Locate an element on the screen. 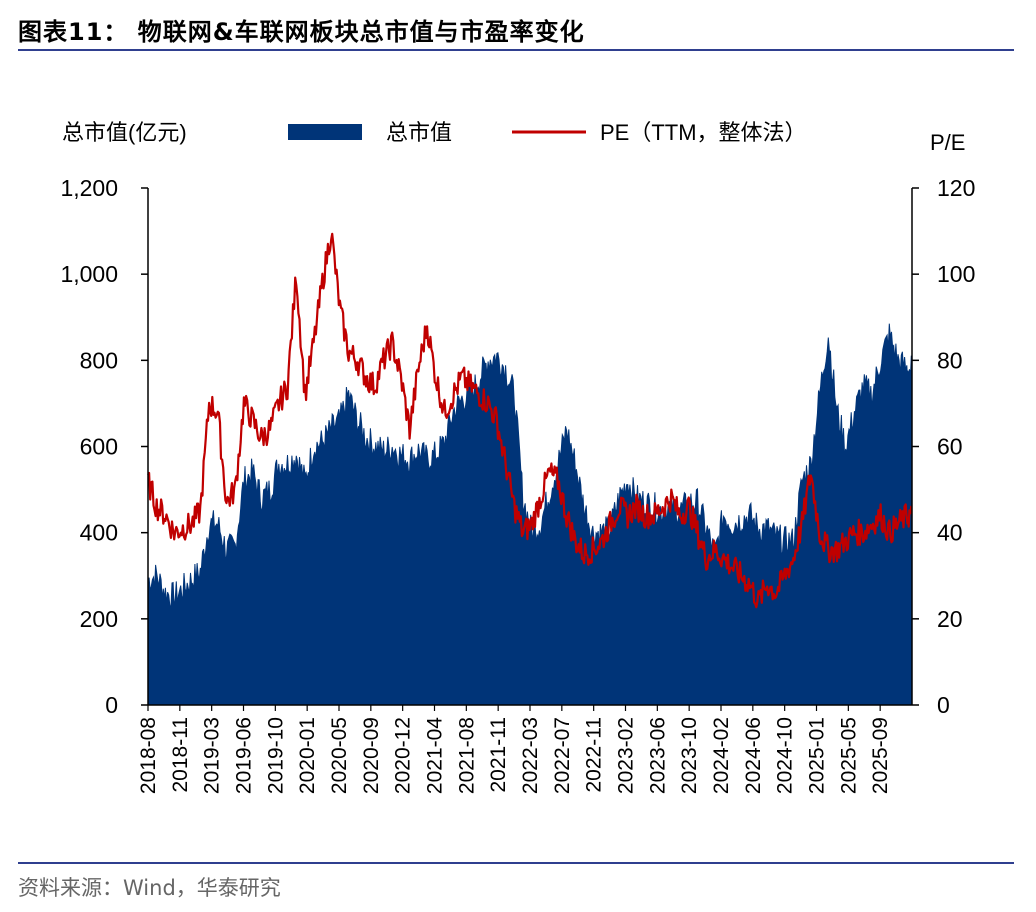  x-tick-label: 2021-08 is located at coordinates (466, 755).